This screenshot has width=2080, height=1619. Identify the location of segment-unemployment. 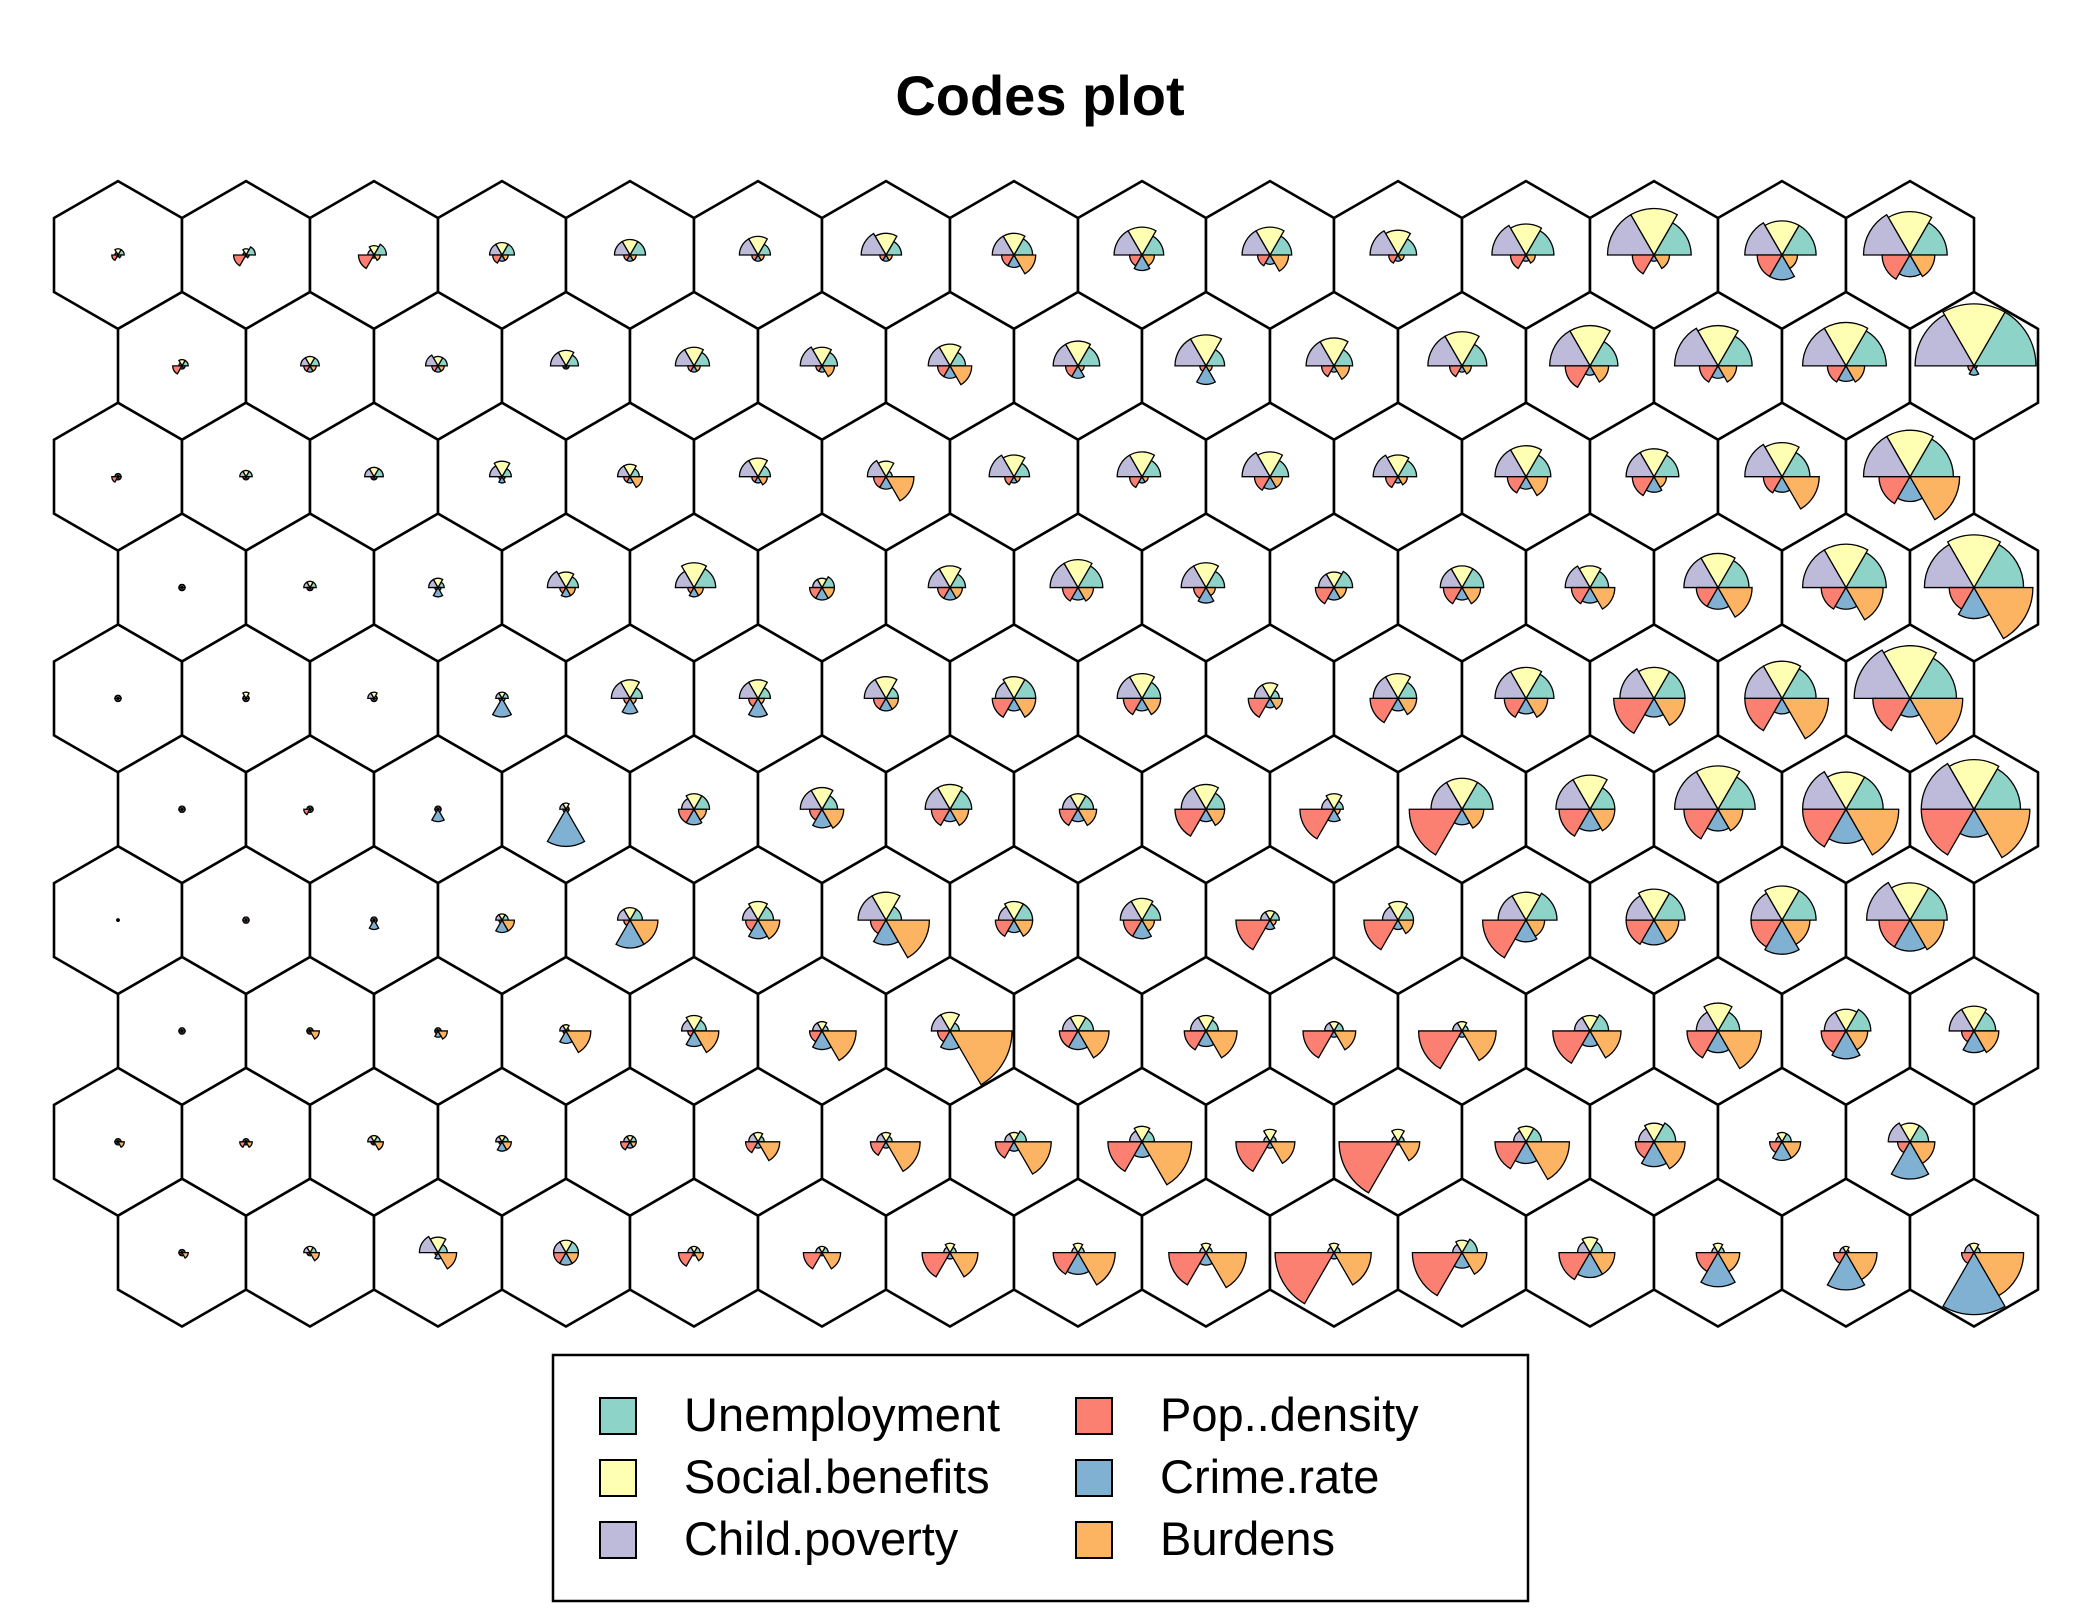
(1997, 789).